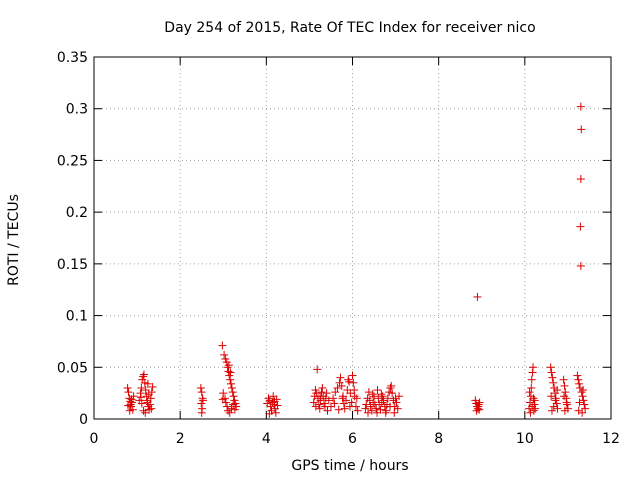 The image size is (640, 480). I want to click on y-tick-label: 0.2, so click(77, 213).